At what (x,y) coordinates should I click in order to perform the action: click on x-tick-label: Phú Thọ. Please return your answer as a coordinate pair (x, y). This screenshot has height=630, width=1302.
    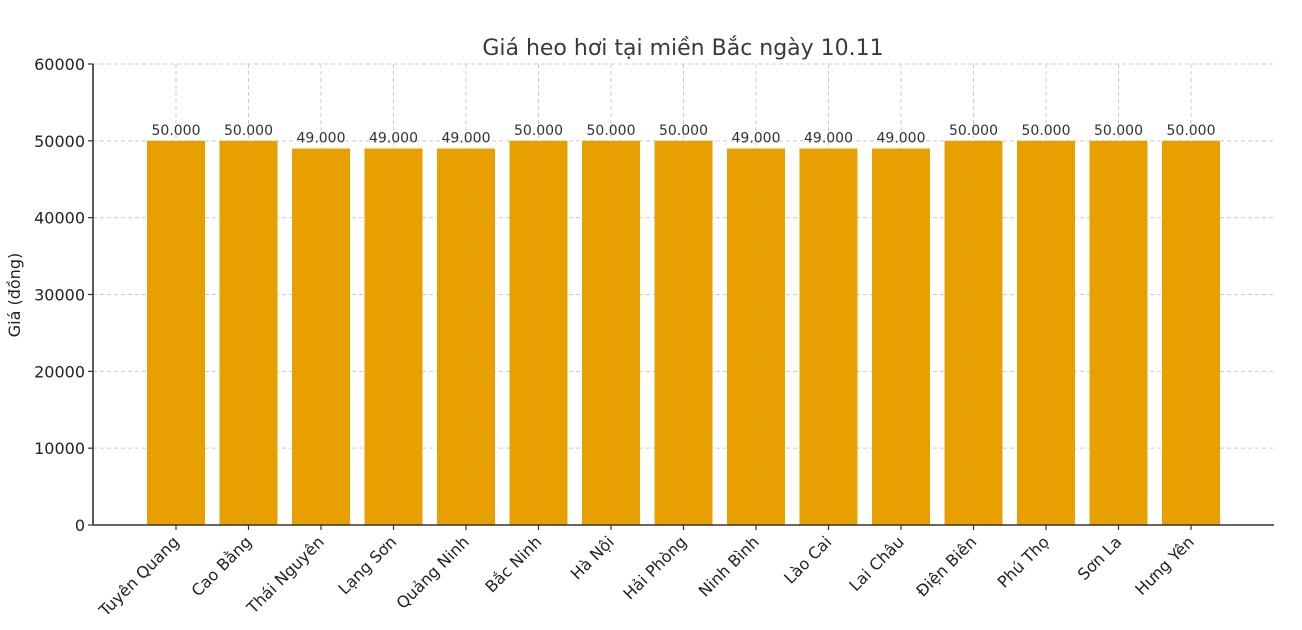
    Looking at the image, I should click on (1023, 561).